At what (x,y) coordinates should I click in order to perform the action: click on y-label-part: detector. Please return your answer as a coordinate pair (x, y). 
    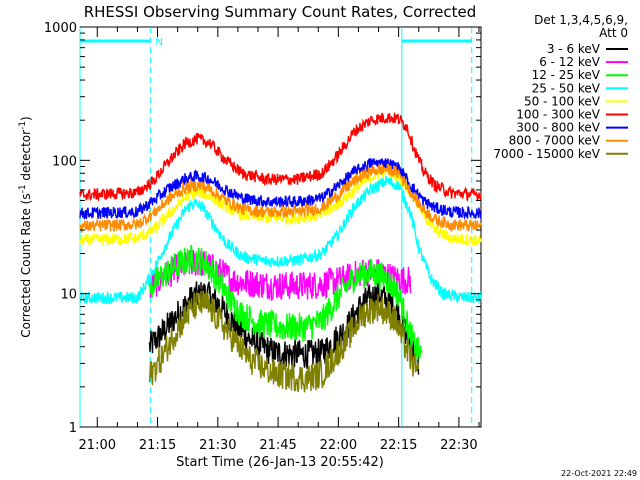
    Looking at the image, I should click on (26, 157).